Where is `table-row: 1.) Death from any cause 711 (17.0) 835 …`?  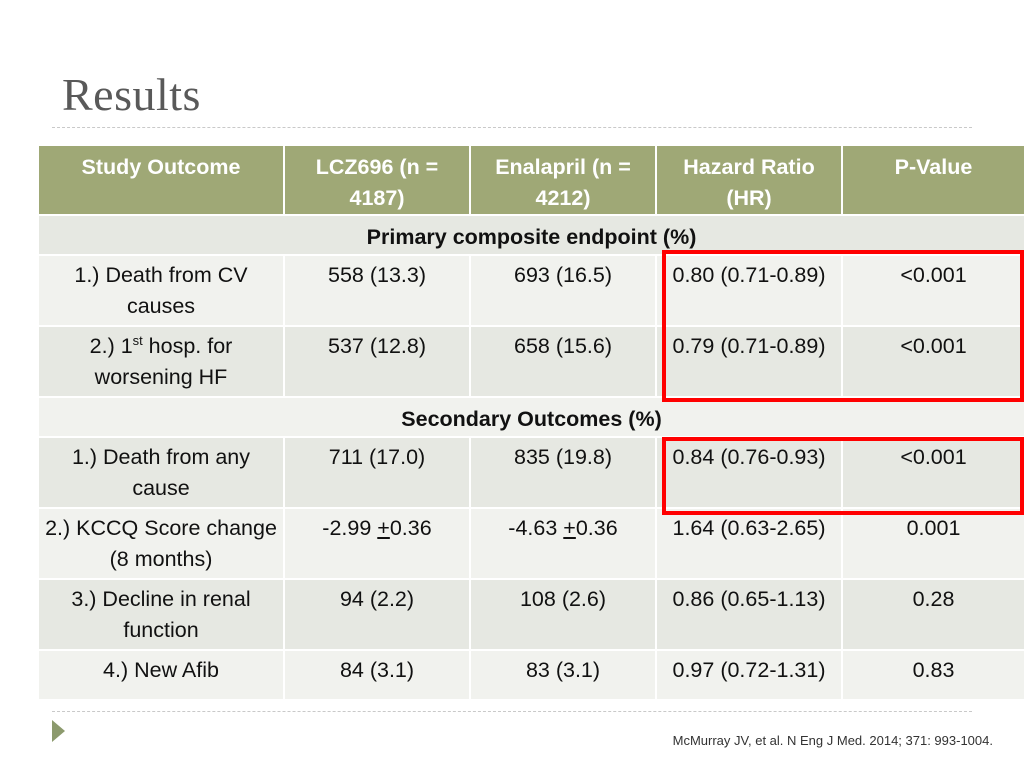
table-row: 1.) Death from any cause 711 (17.0) 835 … is located at coordinates (530, 472).